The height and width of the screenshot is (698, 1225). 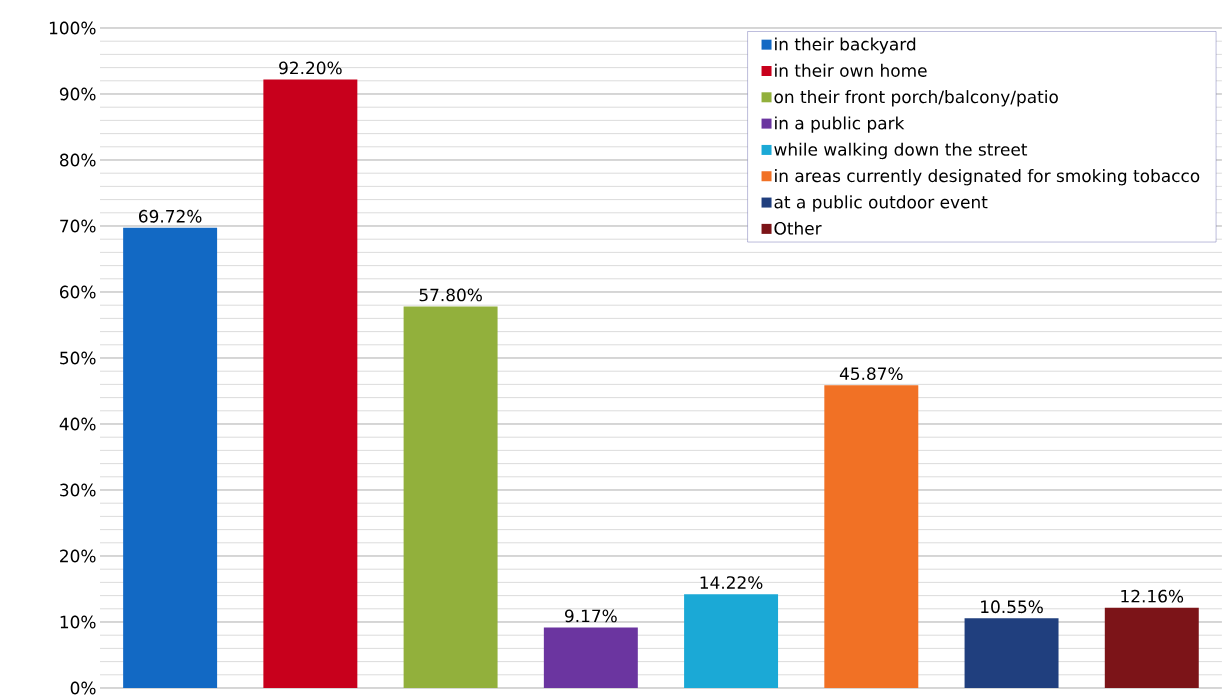 I want to click on data-label: 12.16%, so click(x=1152, y=596).